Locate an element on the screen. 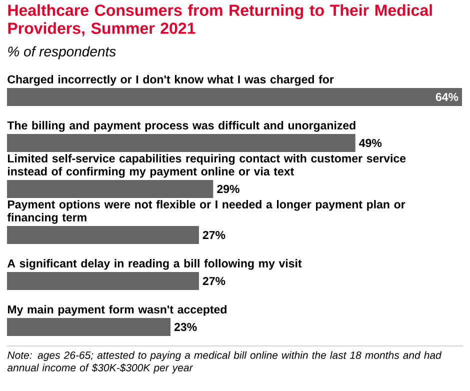 The height and width of the screenshot is (391, 470). data-label: 23% is located at coordinates (185, 327).